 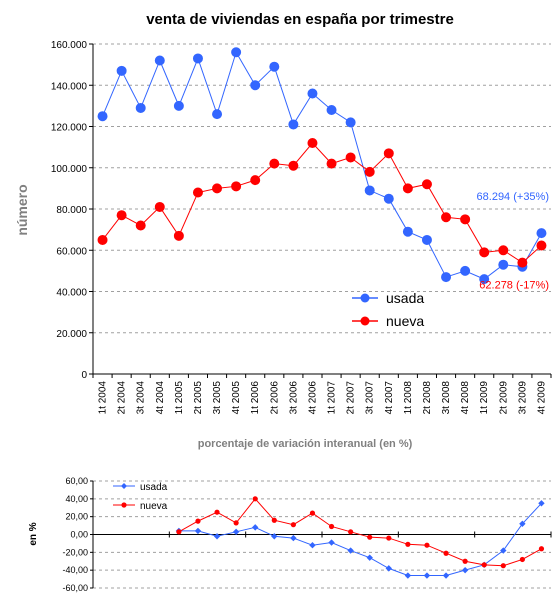 What do you see at coordinates (513, 197) in the screenshot?
I see `end-value-annotation-usada: 68.294 (+35%)` at bounding box center [513, 197].